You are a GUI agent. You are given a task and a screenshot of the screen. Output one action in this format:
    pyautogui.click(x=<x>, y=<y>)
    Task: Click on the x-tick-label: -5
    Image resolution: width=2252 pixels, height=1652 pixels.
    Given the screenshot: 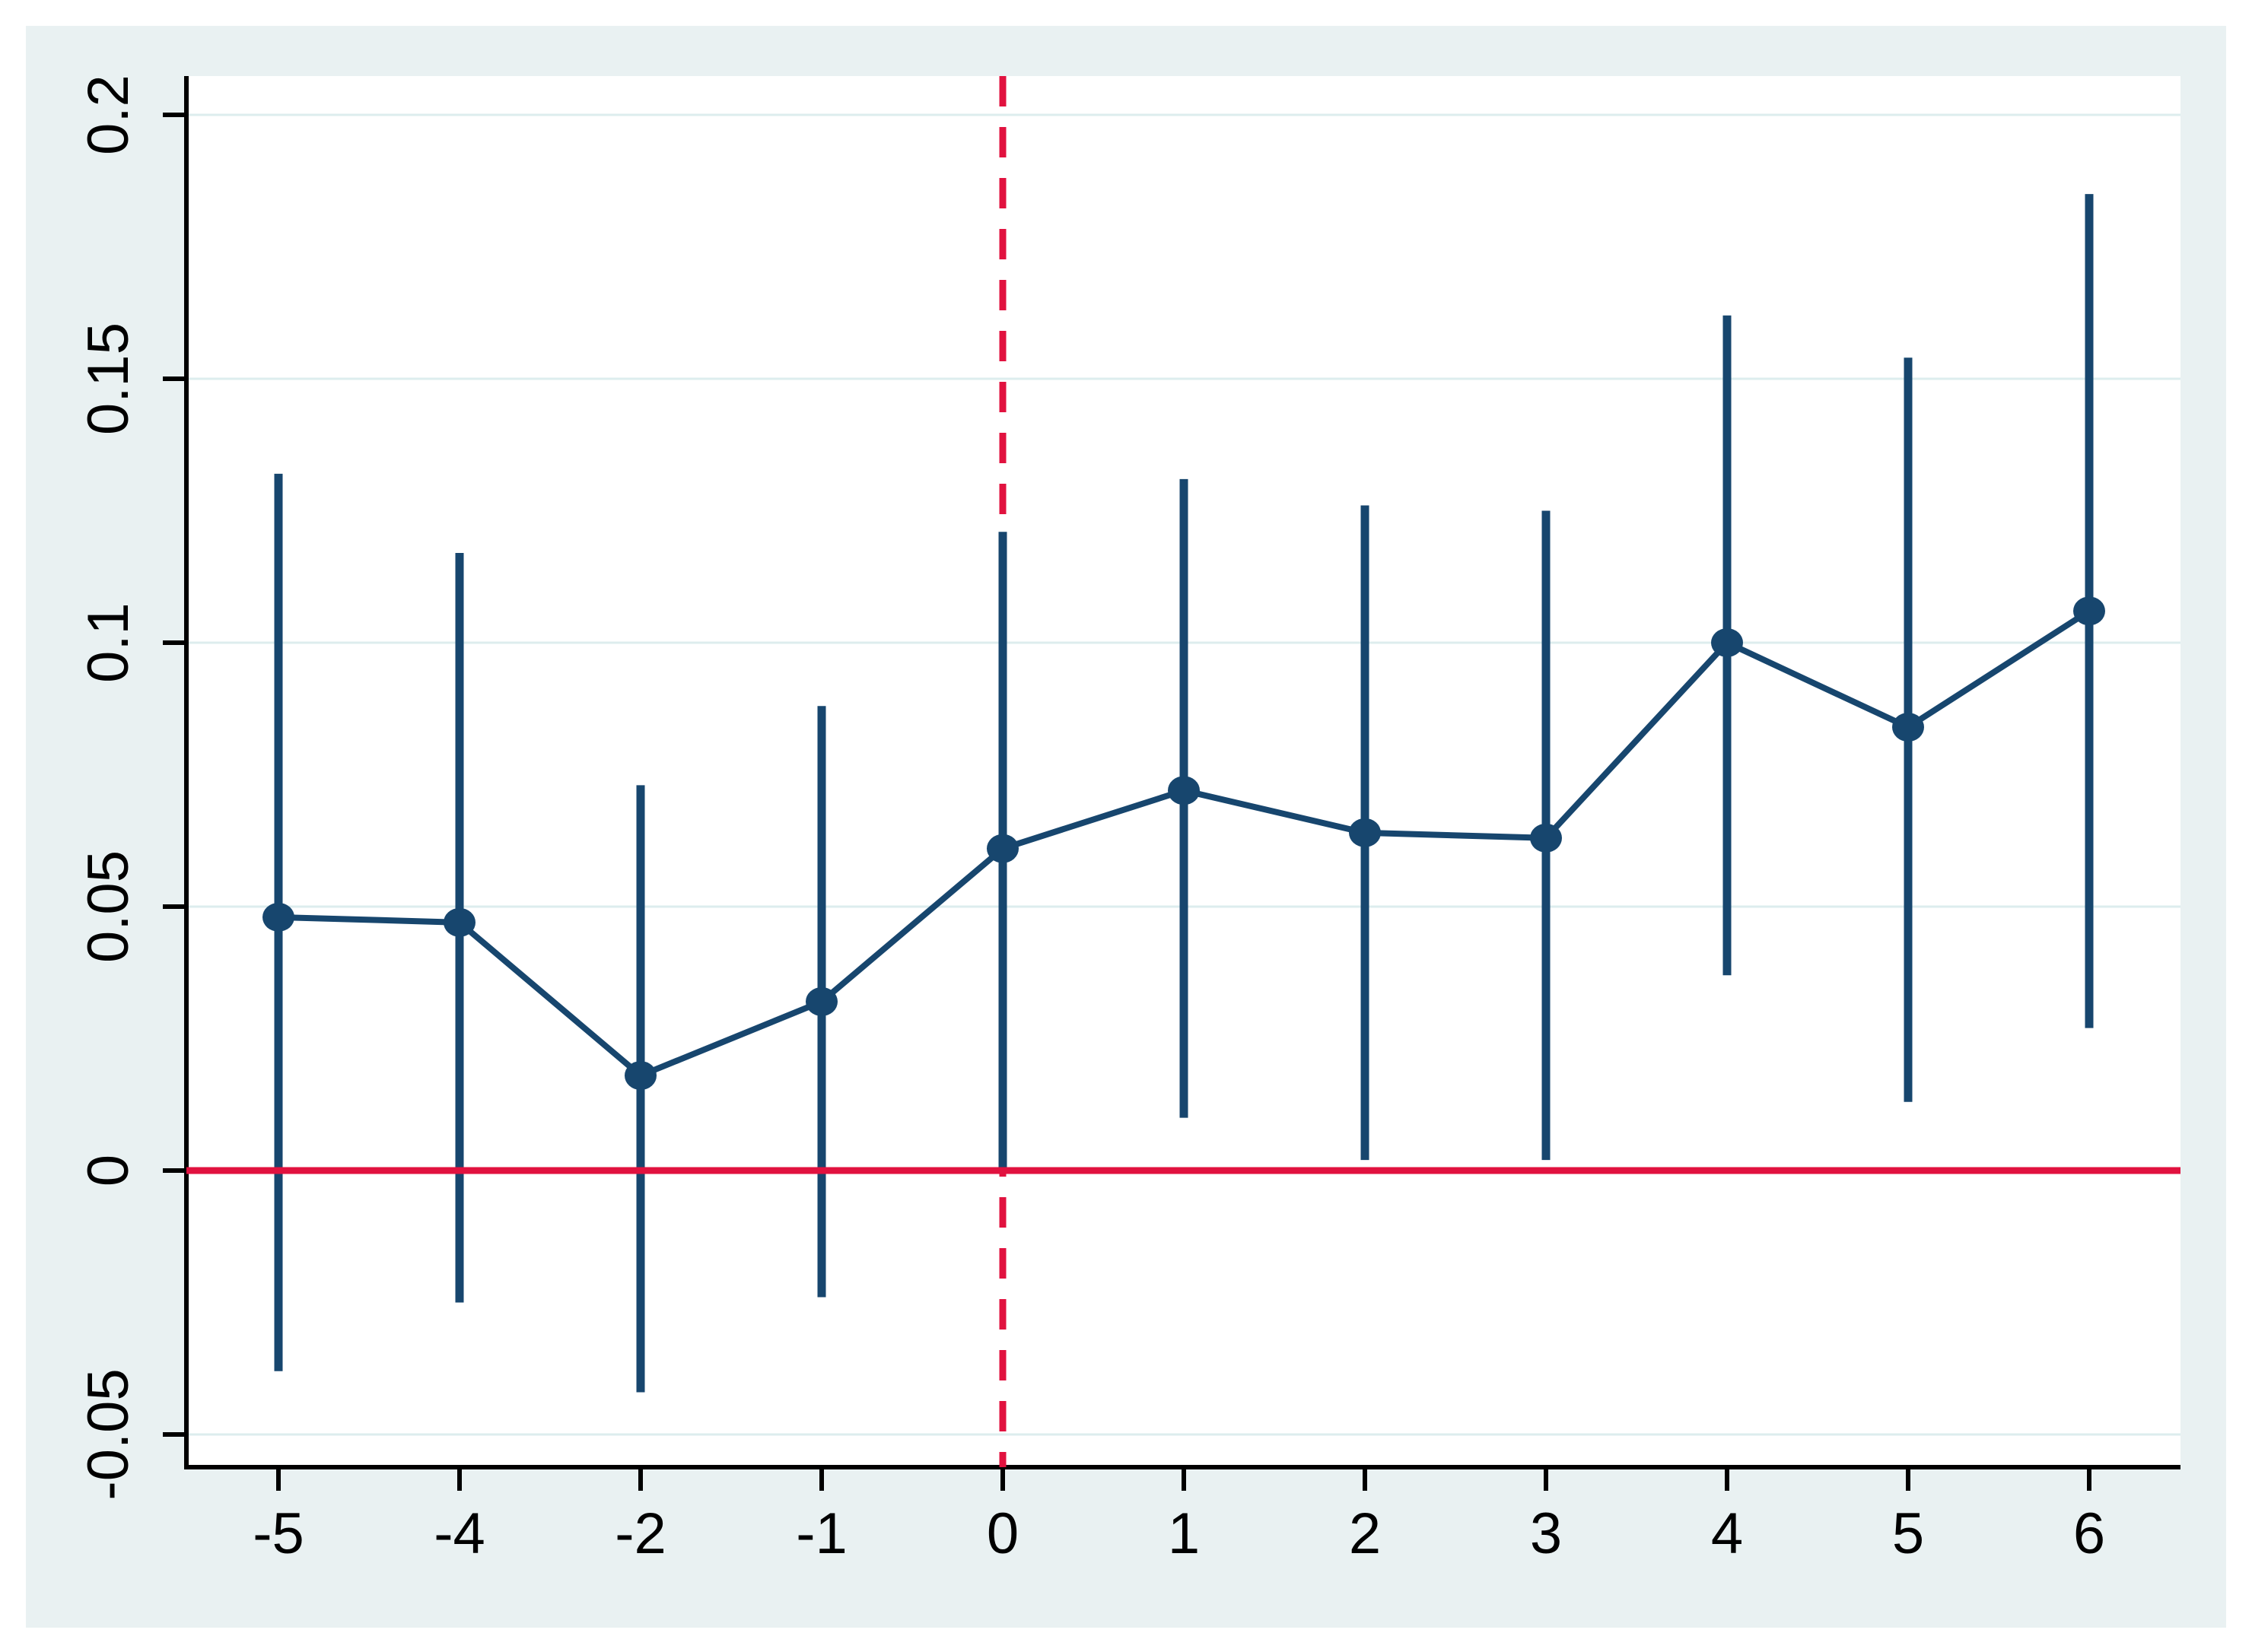 What is the action you would take?
    pyautogui.click(x=278, y=1533)
    